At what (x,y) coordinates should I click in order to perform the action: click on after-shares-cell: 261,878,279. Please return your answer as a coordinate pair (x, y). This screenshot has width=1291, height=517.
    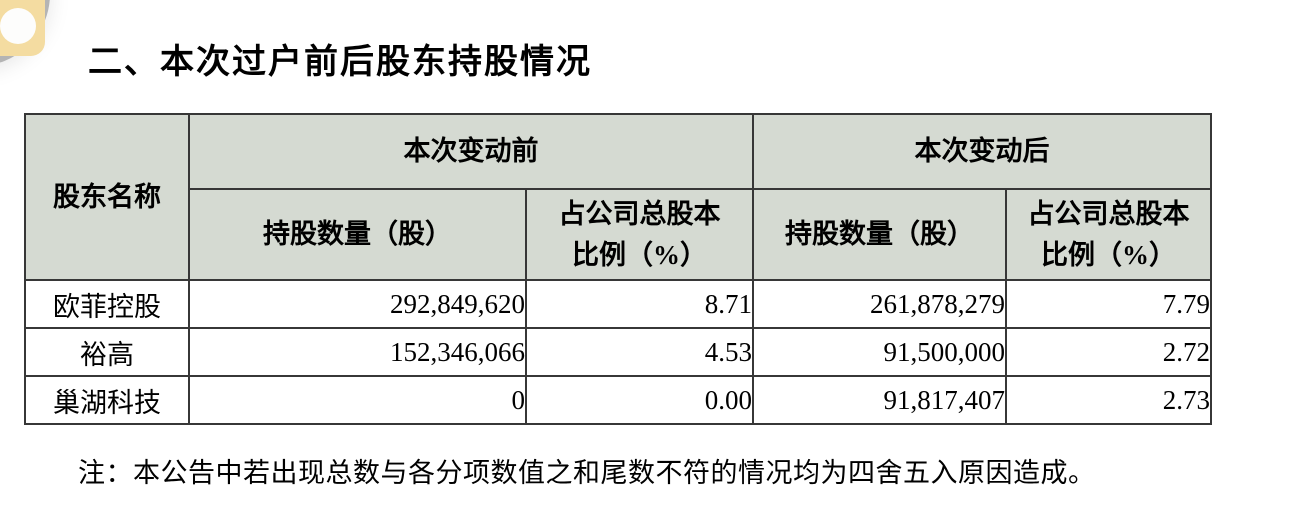
    Looking at the image, I should click on (879, 304).